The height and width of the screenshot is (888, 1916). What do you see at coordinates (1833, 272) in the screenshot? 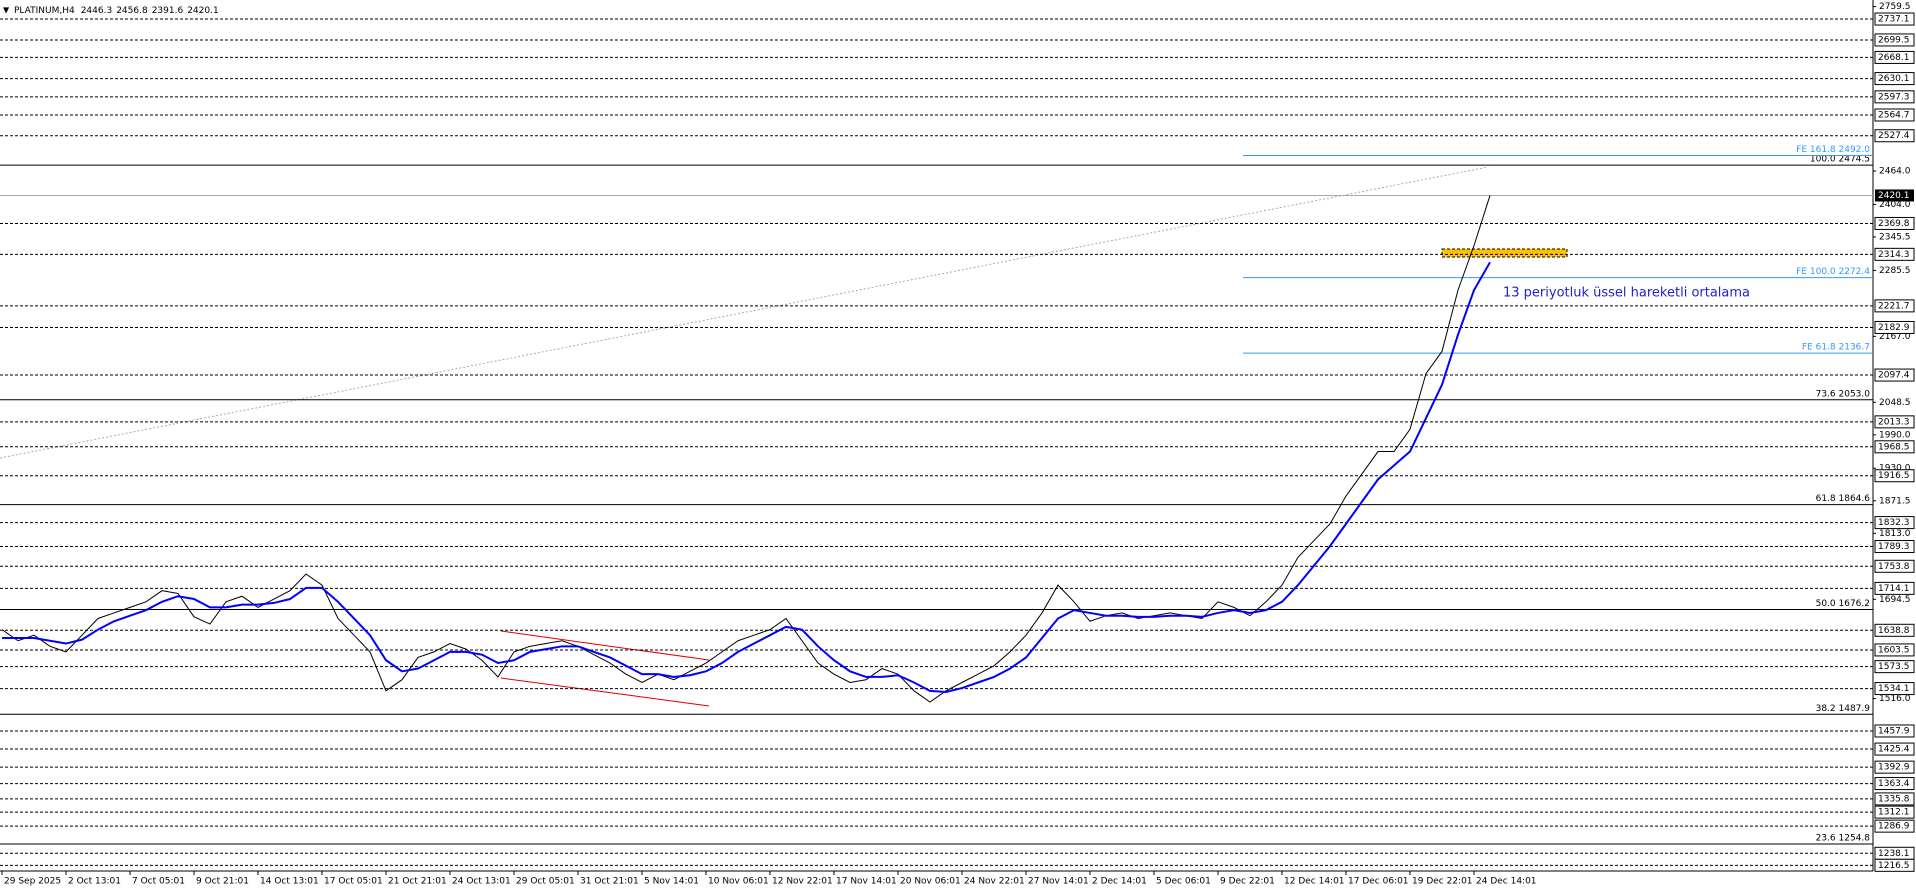
I see `expansion-label: FE 100.0 2272.4` at bounding box center [1833, 272].